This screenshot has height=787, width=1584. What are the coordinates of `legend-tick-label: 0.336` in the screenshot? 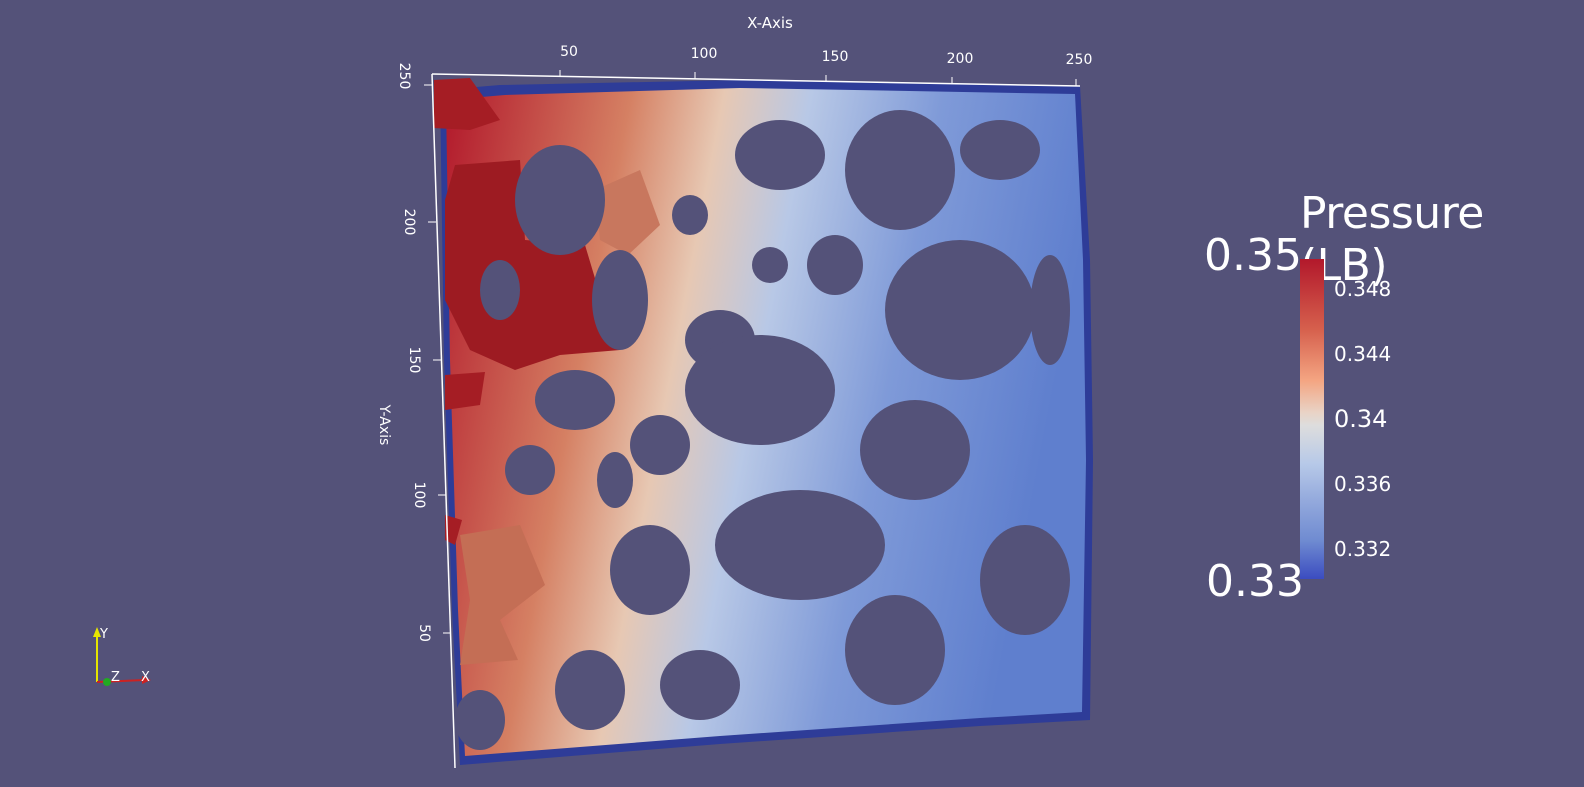 It's located at (1363, 484).